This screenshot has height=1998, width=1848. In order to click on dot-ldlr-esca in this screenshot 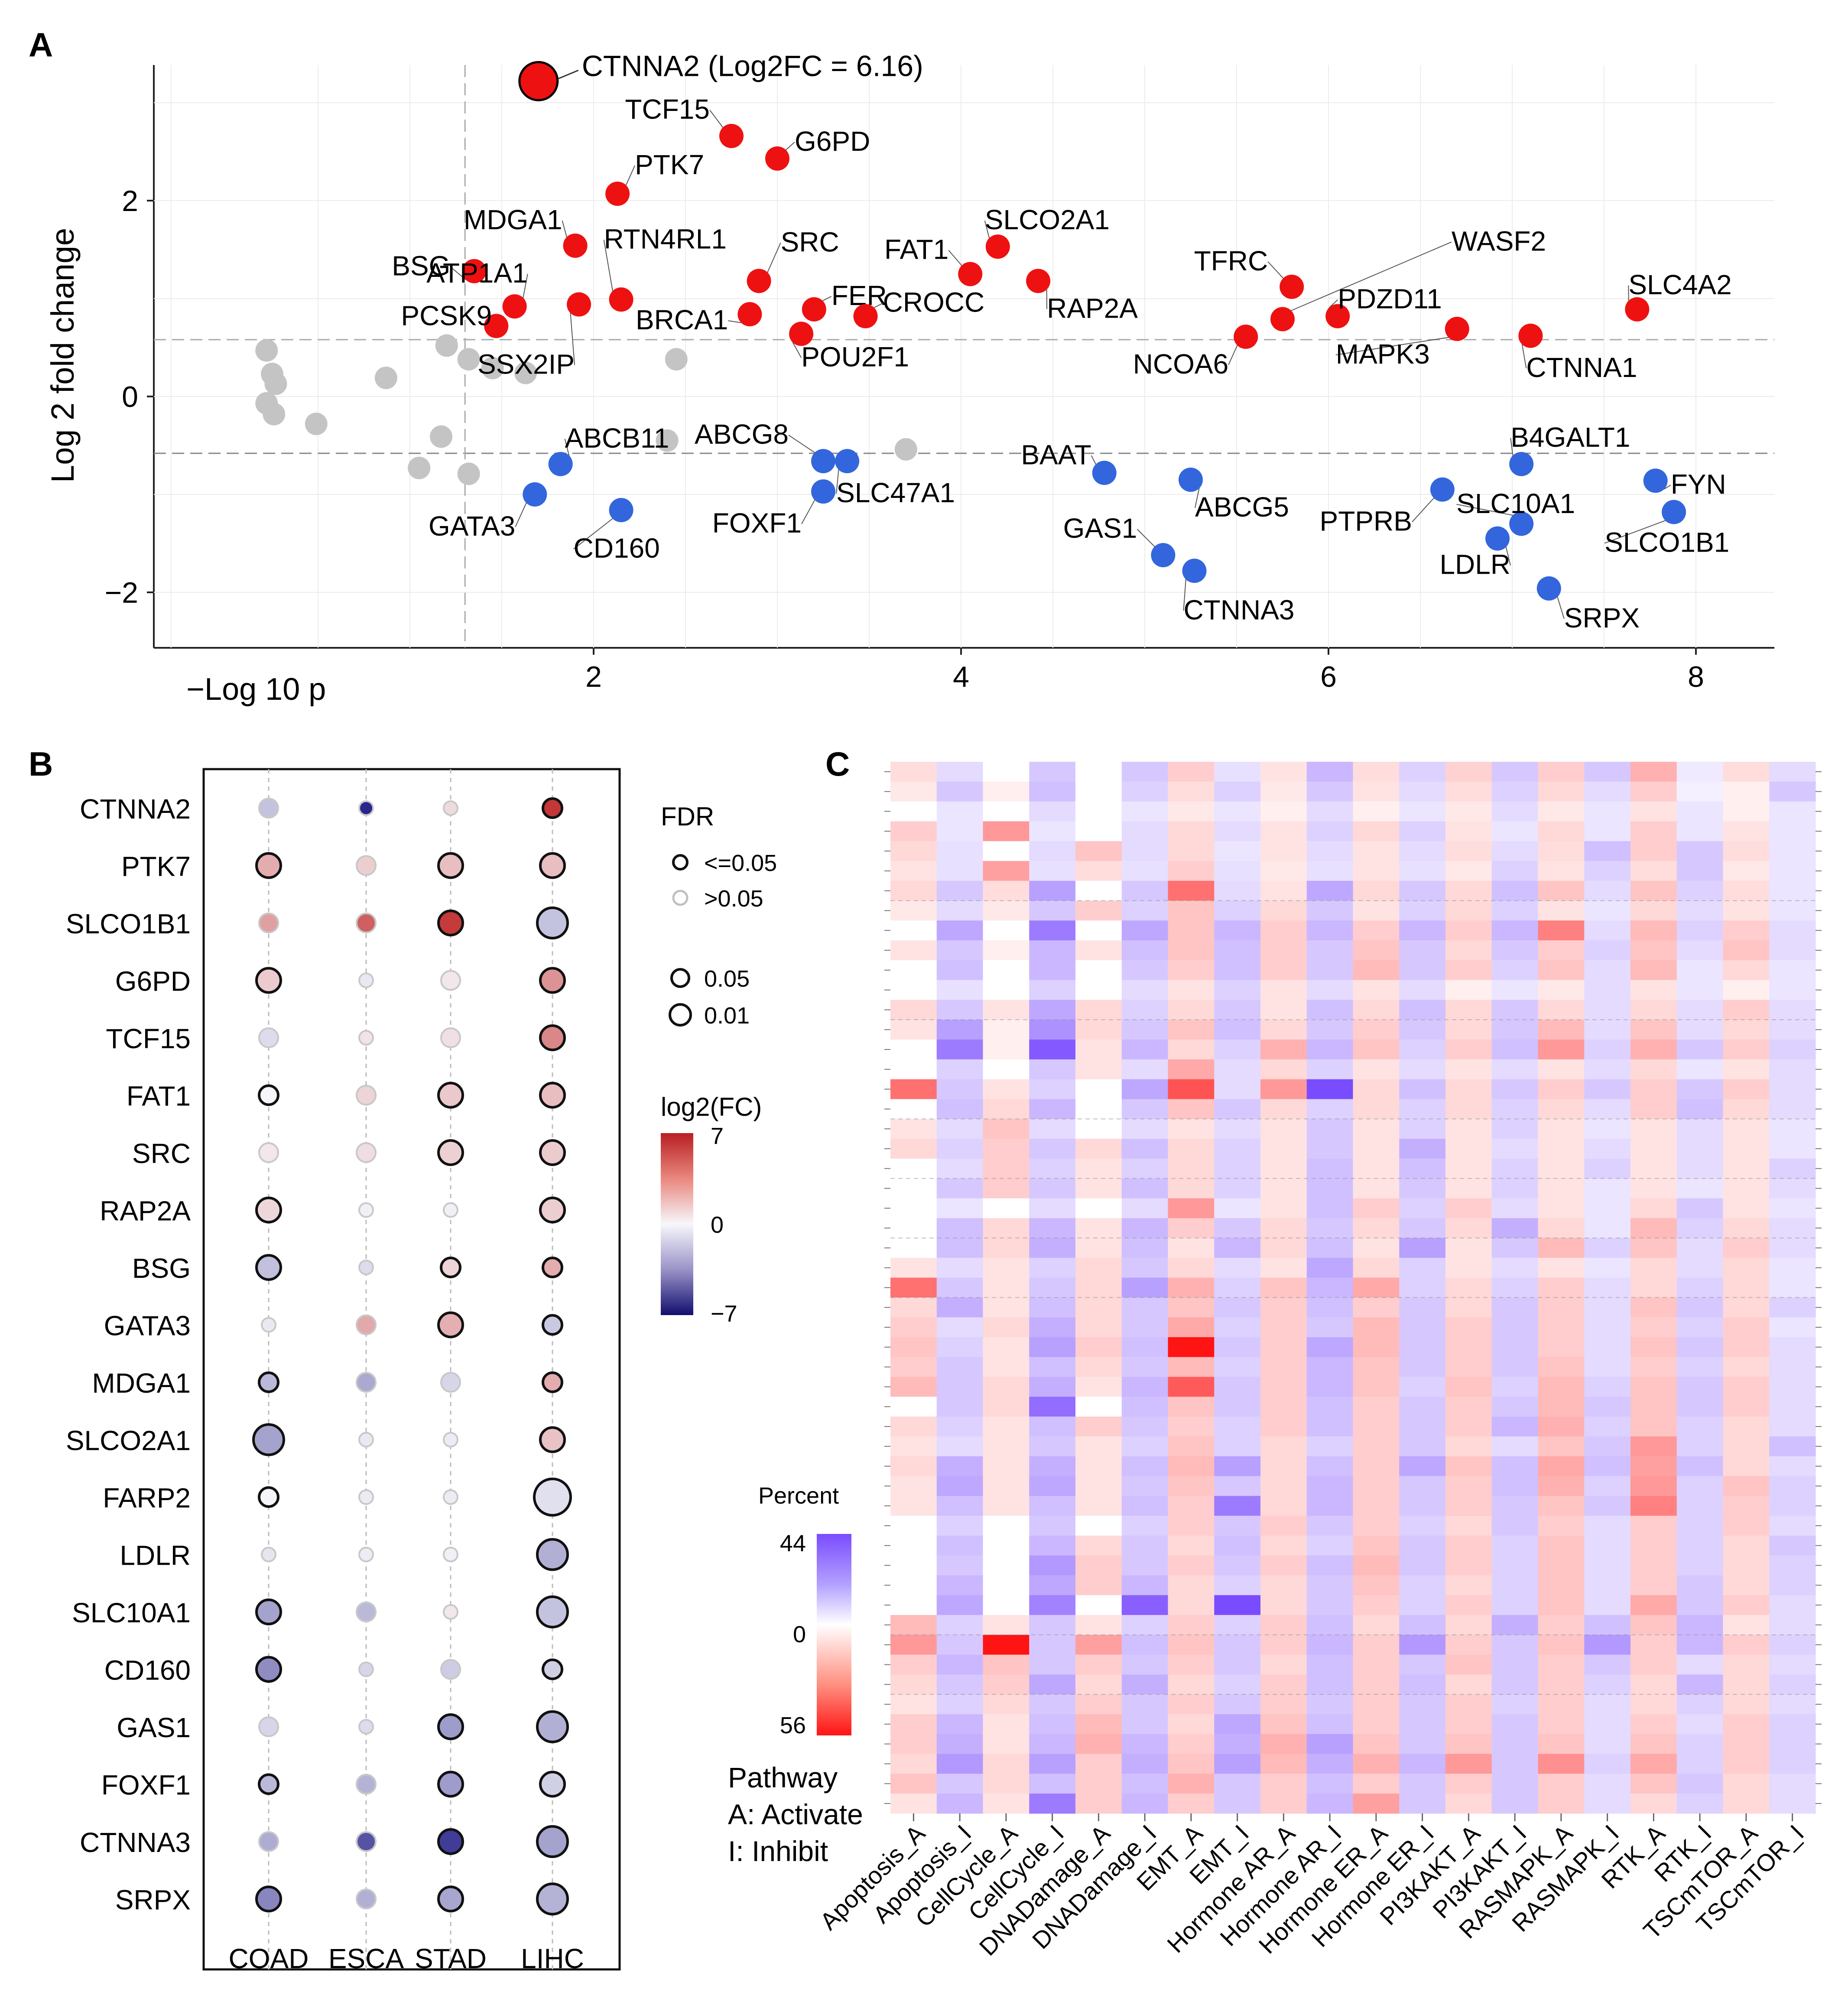, I will do `click(366, 1554)`.